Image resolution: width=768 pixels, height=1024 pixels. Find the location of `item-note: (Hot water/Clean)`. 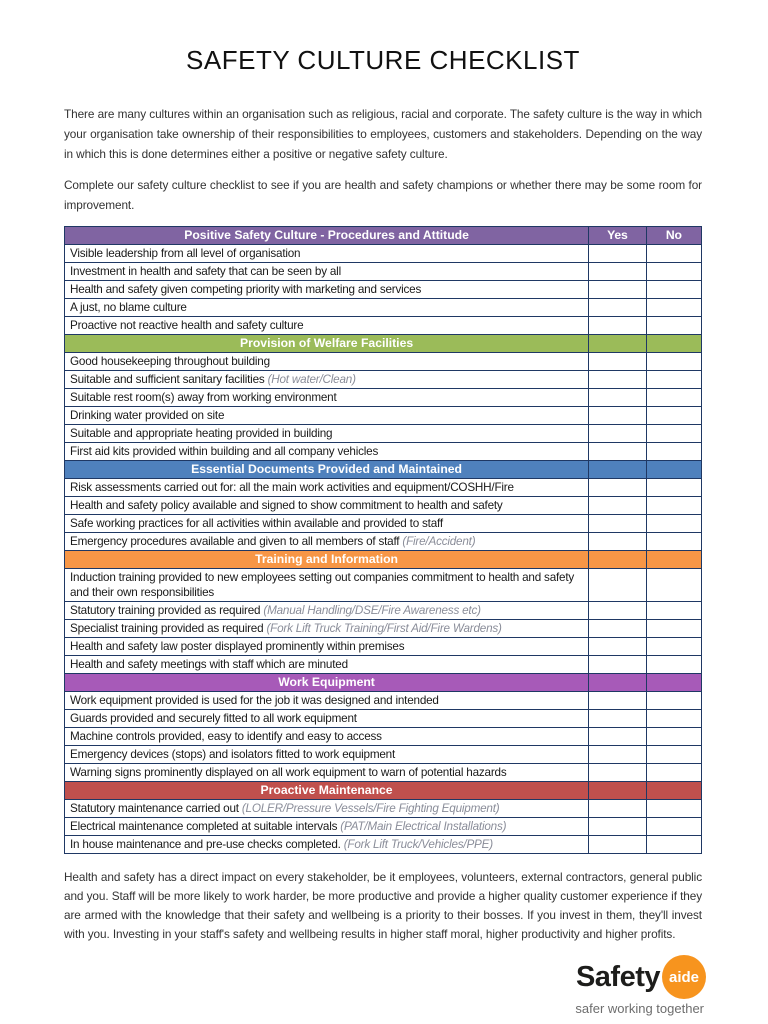

item-note: (Hot water/Clean) is located at coordinates (310, 379).